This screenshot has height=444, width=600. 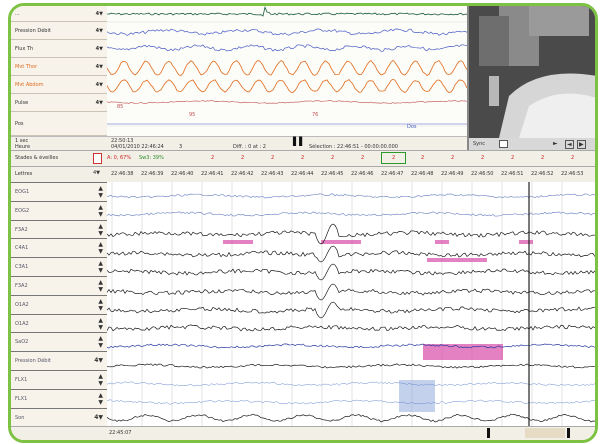 What do you see at coordinates (568, 433) in the screenshot?
I see `scroll-thumb-right` at bounding box center [568, 433].